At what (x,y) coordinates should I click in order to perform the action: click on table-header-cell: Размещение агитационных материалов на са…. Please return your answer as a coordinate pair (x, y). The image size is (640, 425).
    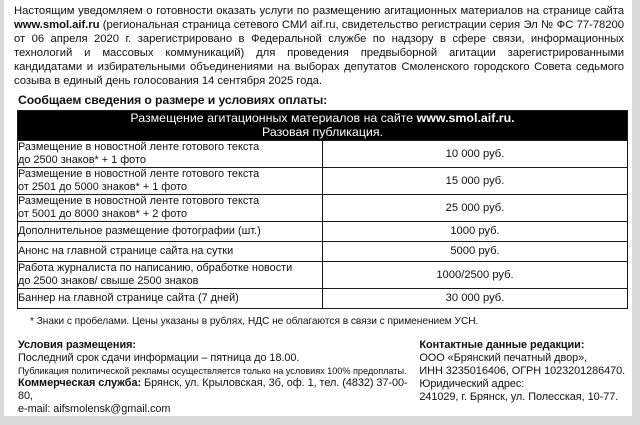
    Looking at the image, I should click on (322, 125).